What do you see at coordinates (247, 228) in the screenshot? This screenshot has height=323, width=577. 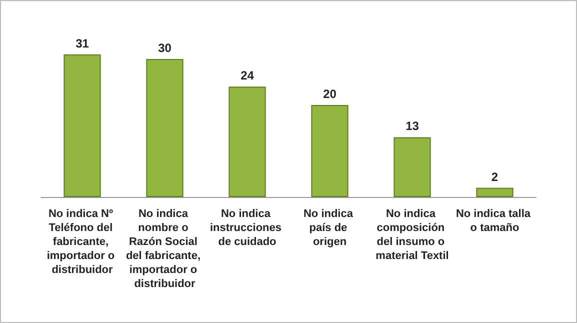 I see `x-tick-label: No indica instrucciones de cuidado` at bounding box center [247, 228].